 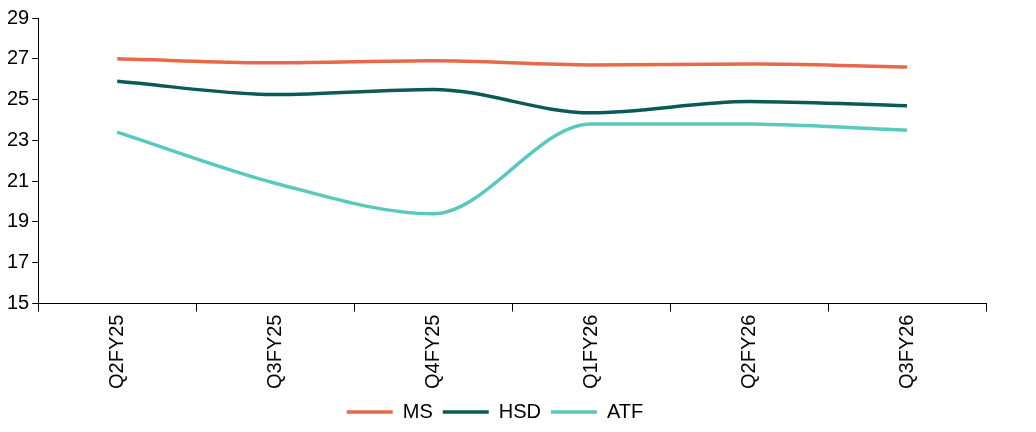 What do you see at coordinates (18, 302) in the screenshot?
I see `y-tick-label: 15` at bounding box center [18, 302].